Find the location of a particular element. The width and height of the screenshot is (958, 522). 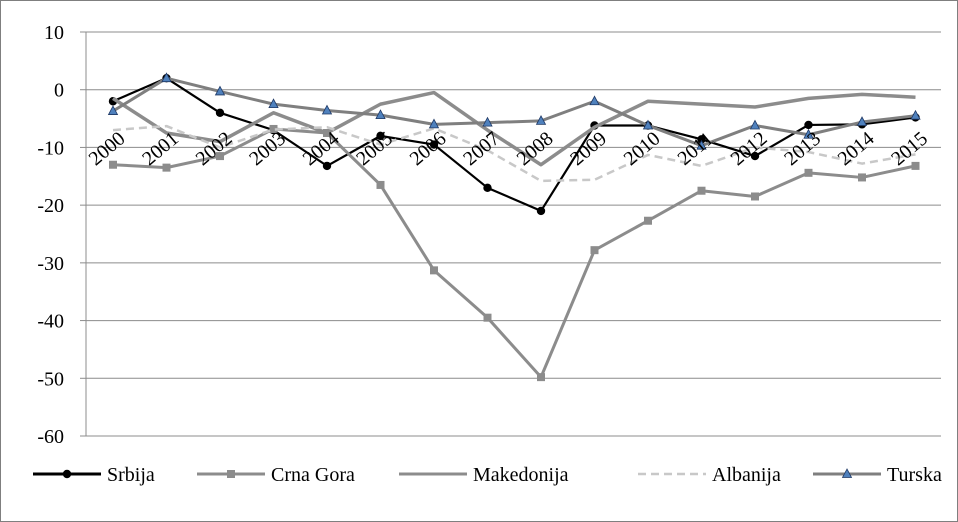

x-tick-label: 2002 is located at coordinates (214, 149).